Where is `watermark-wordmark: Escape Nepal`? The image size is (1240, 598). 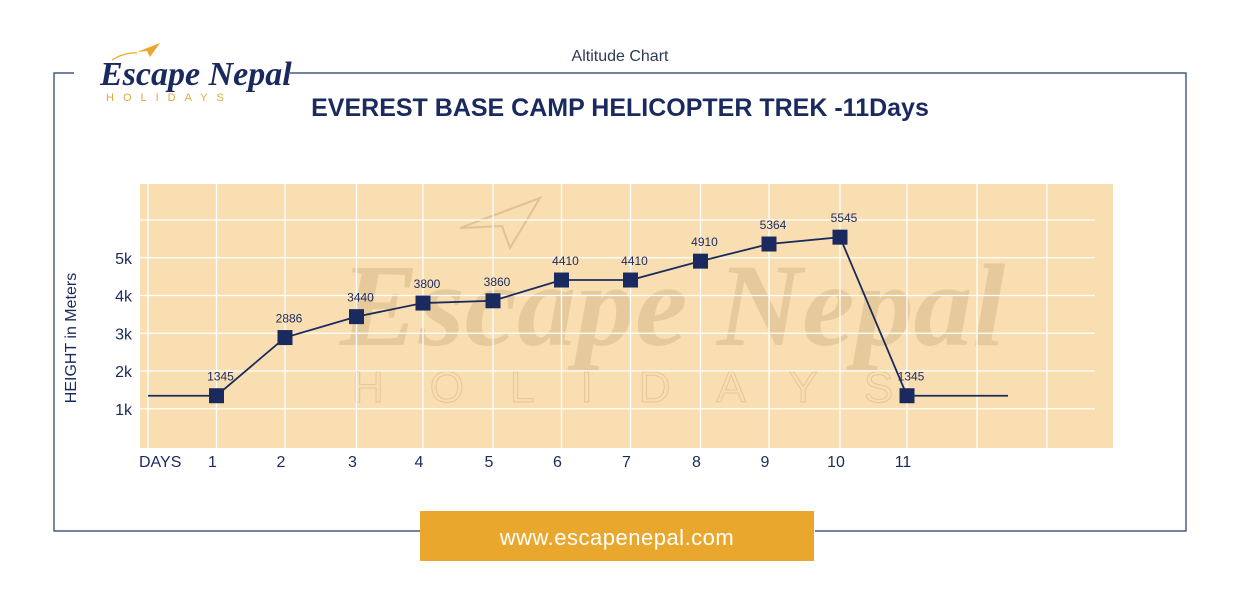 watermark-wordmark: Escape Nepal is located at coordinates (672, 305).